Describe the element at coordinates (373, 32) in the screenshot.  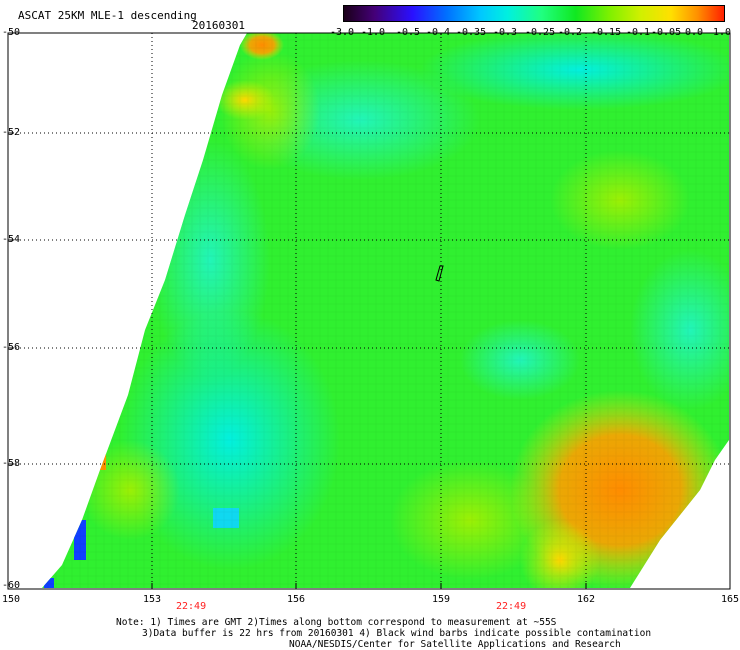
I see `colorbar-label: -1.0` at that location.